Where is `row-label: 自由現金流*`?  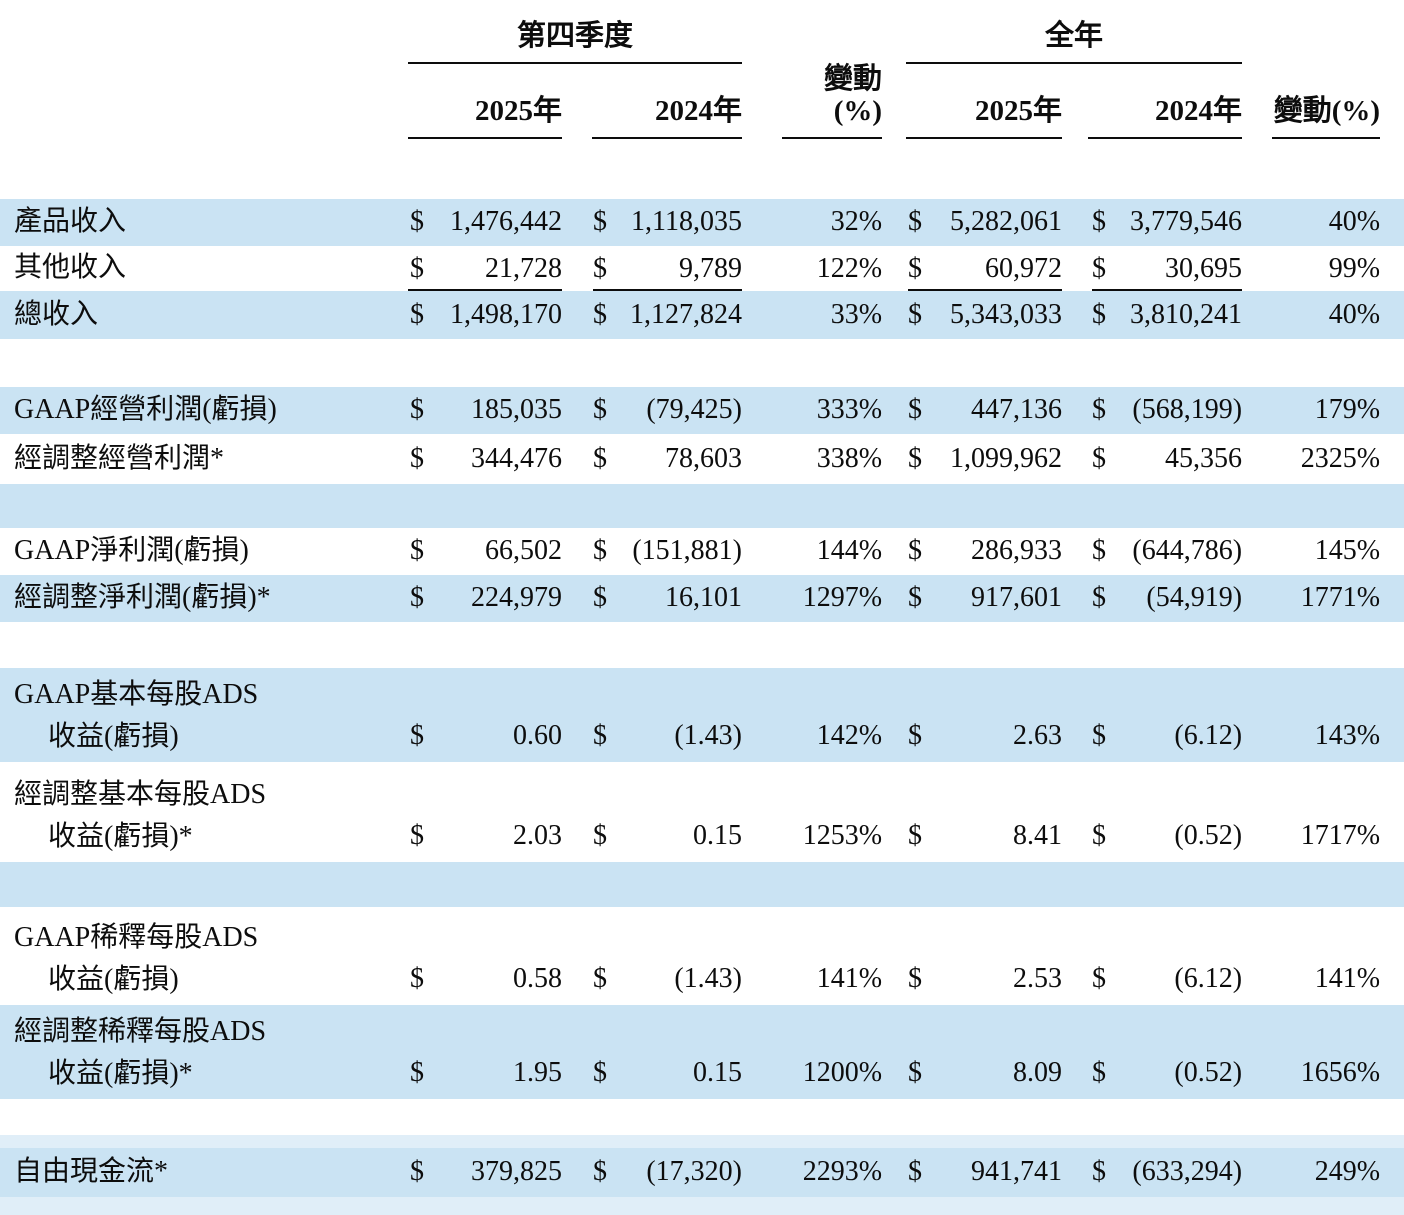 row-label: 自由現金流* is located at coordinates (91, 1172).